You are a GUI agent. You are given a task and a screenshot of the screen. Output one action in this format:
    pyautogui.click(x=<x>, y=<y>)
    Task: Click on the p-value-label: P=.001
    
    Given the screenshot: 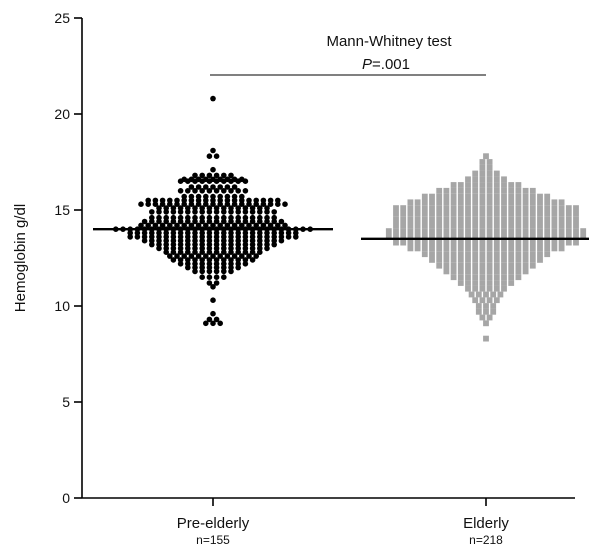 What is the action you would take?
    pyautogui.click(x=386, y=64)
    